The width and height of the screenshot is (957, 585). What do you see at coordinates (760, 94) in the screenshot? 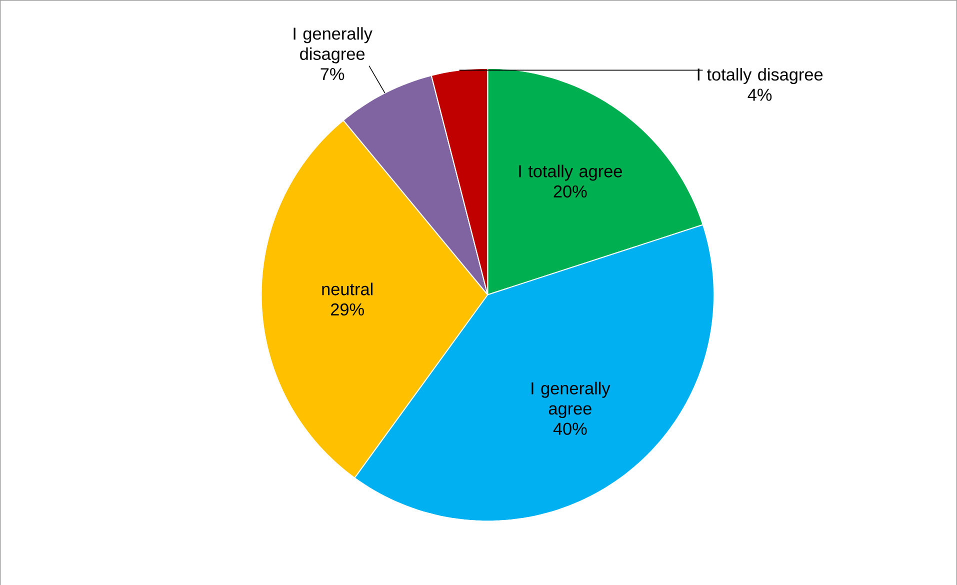
I see `data-label: 4%` at bounding box center [760, 94].